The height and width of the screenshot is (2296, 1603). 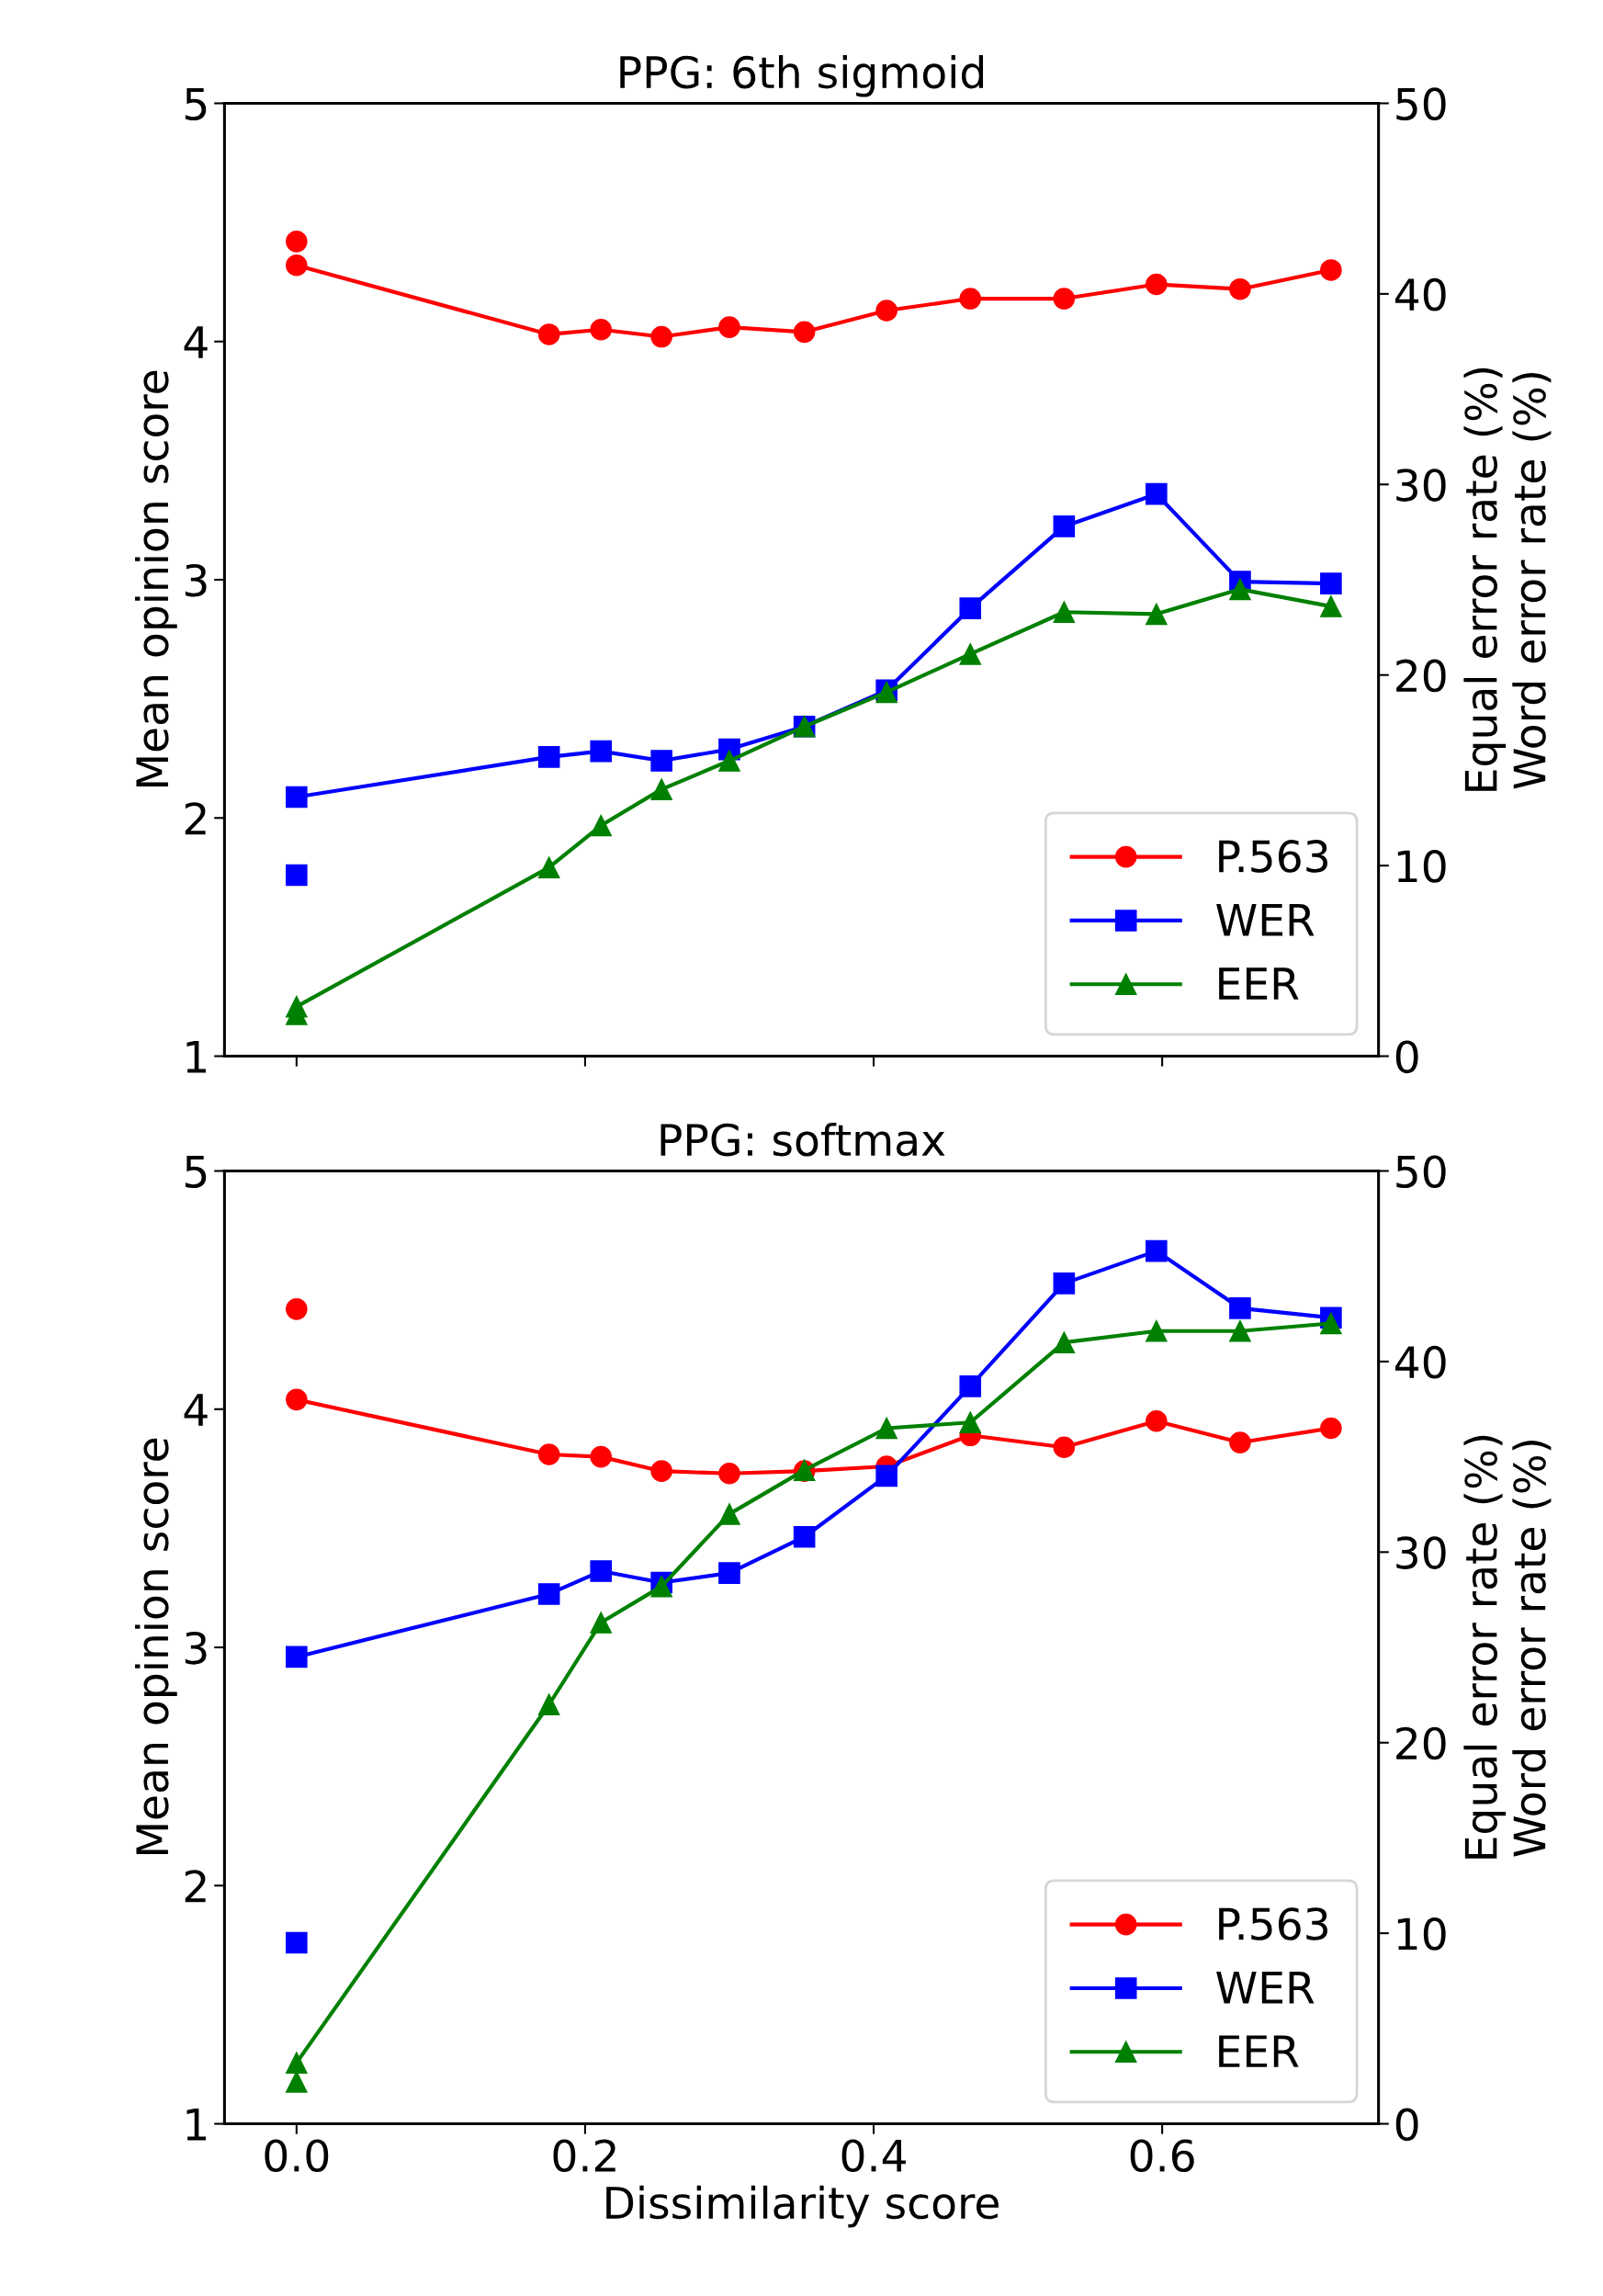 I want to click on x-tick-label: 0.4, so click(x=874, y=2156).